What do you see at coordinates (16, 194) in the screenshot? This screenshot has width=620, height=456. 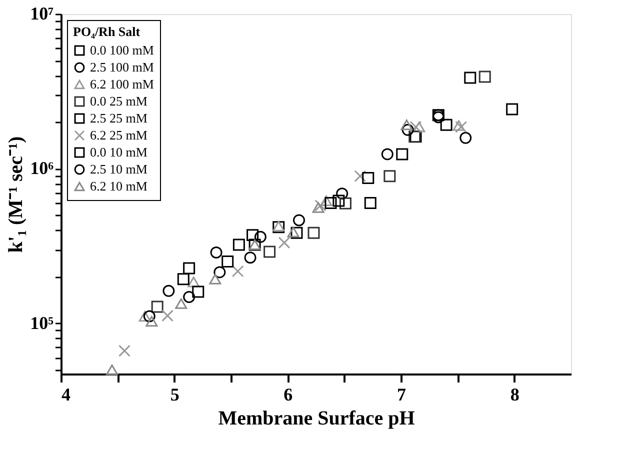 I see `y-axis-title: k'₁ (M⁻¹ sec⁻¹)` at bounding box center [16, 194].